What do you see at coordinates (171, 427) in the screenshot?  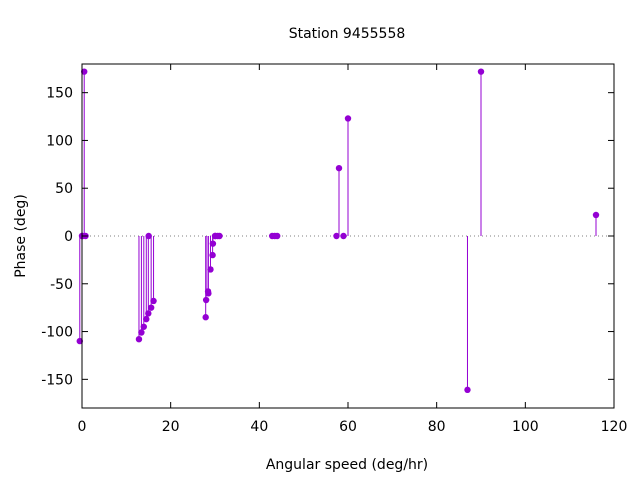 I see `x-tick-label: 20` at bounding box center [171, 427].